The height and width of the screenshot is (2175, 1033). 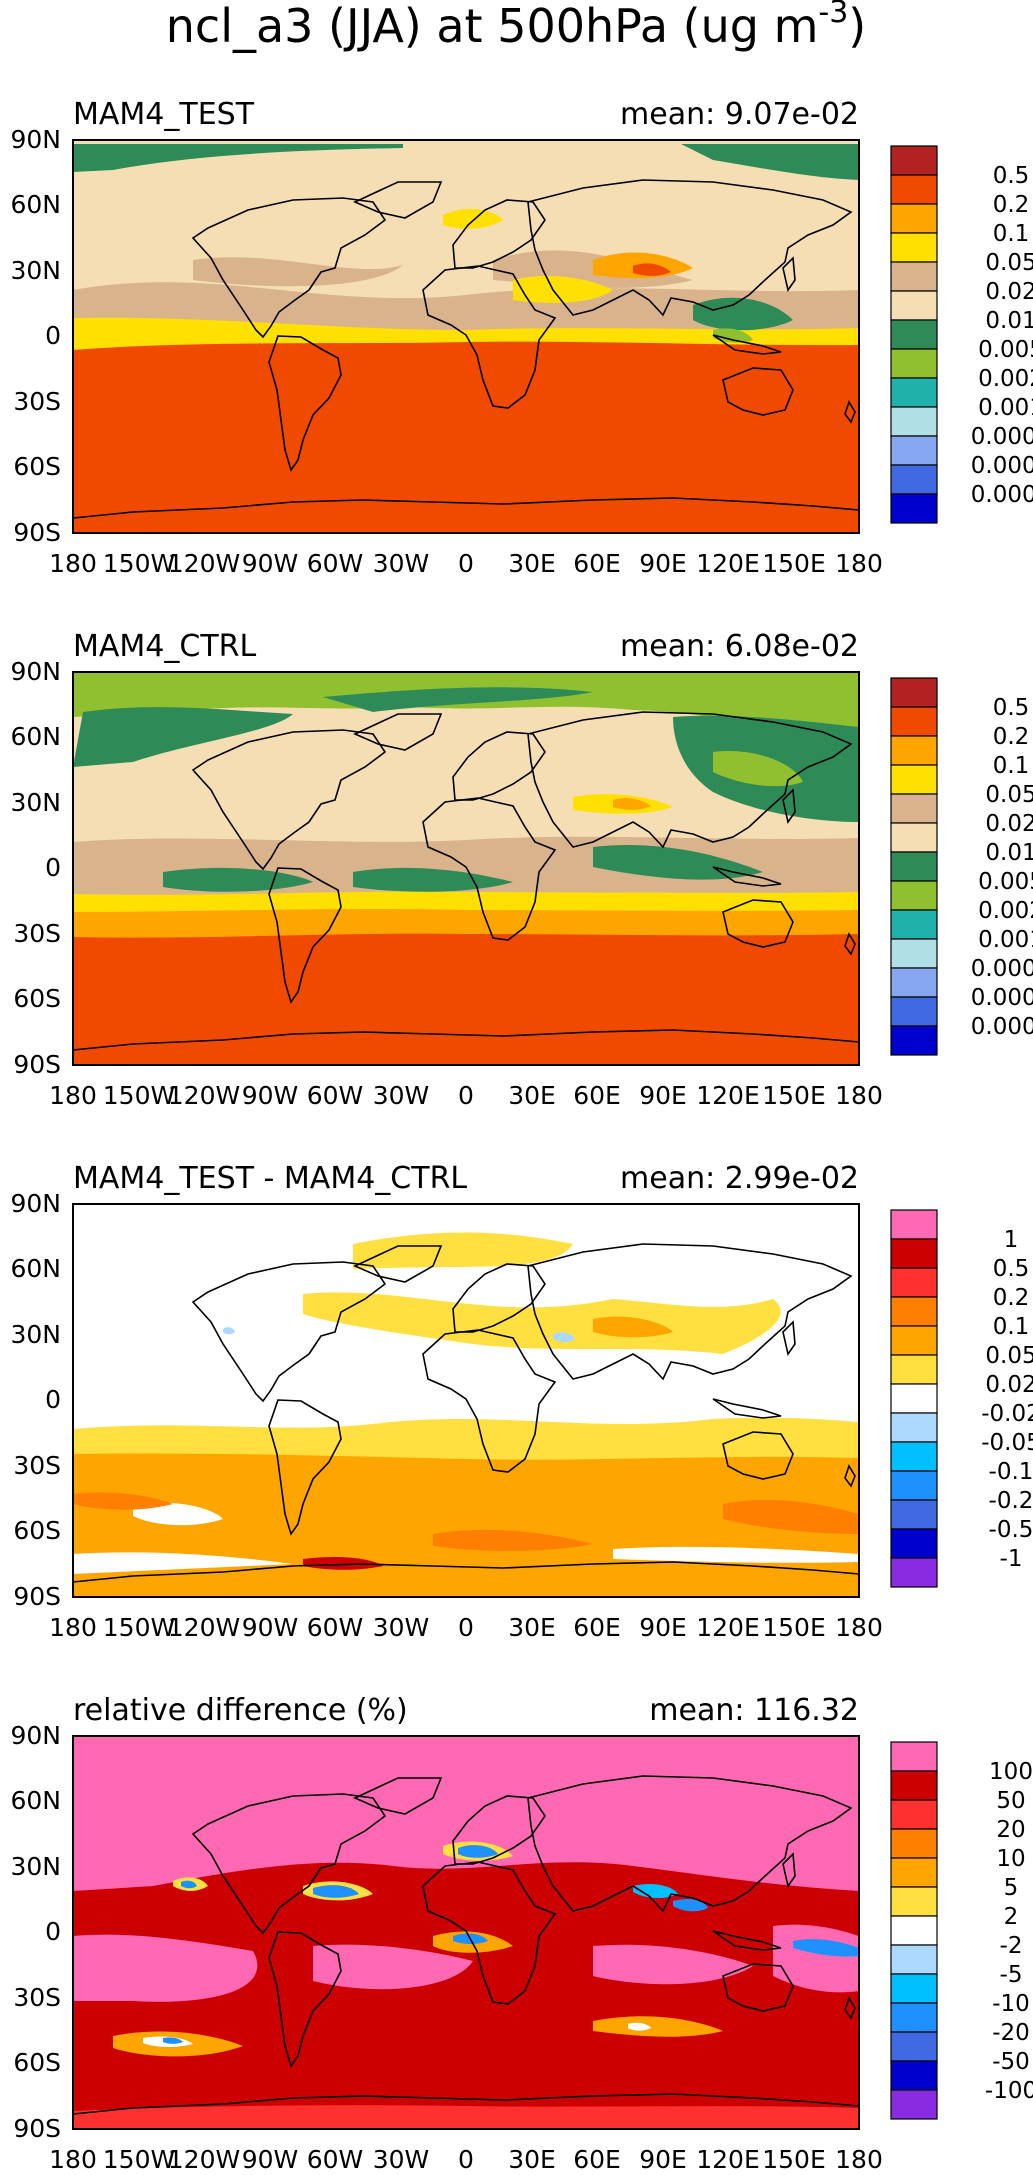 What do you see at coordinates (739, 646) in the screenshot?
I see `panel-mean: mean: 6.08e-02` at bounding box center [739, 646].